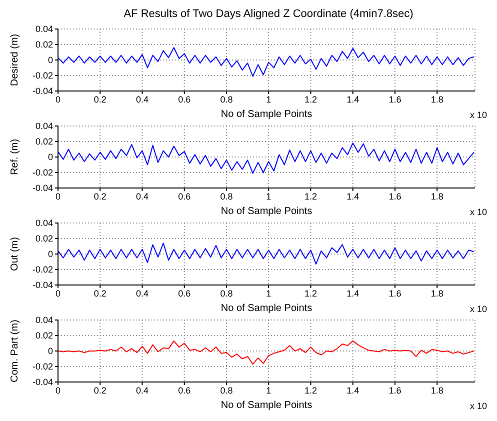 The image size is (497, 421). What do you see at coordinates (15, 351) in the screenshot?
I see `y-axis-title: Com. Part (m)` at bounding box center [15, 351].